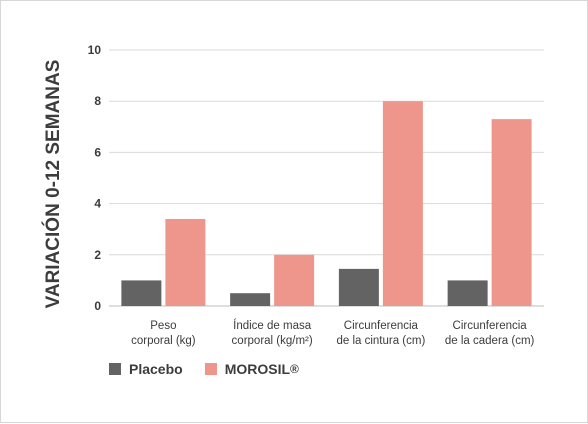 This screenshot has width=588, height=424. I want to click on y-tick-label: 6, so click(97, 152).